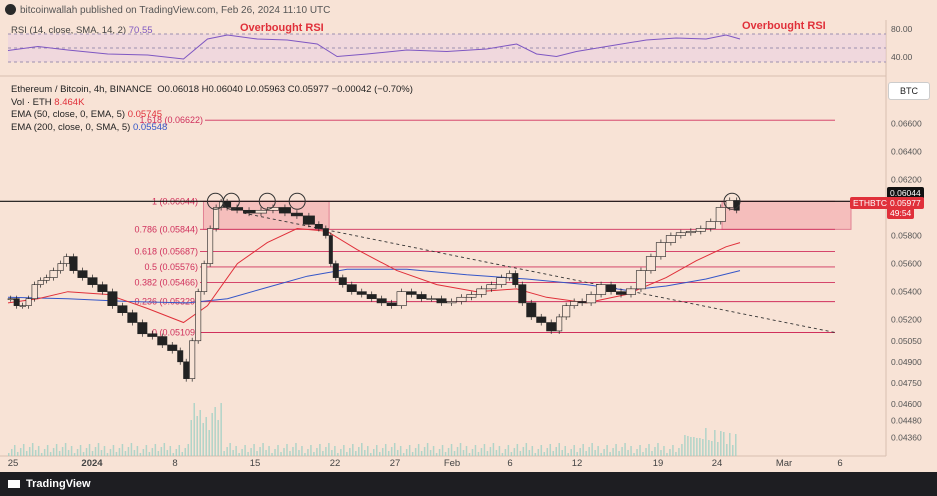 The image size is (937, 496). What do you see at coordinates (166, 251) in the screenshot?
I see `fib-label: 0.618 (0.05687)` at bounding box center [166, 251].